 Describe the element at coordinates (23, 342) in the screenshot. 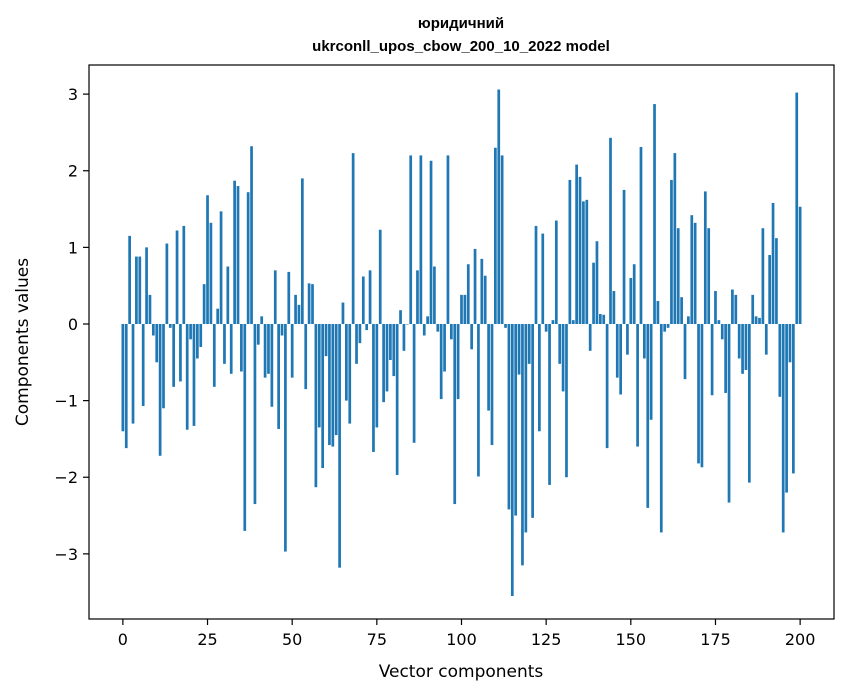

I see `y-axis-label: Components values` at that location.